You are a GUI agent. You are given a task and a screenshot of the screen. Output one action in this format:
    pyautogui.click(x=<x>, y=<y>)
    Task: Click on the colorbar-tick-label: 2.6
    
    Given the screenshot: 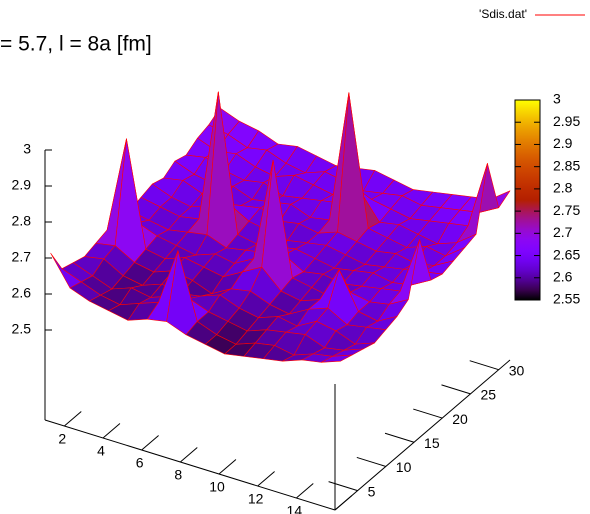 What is the action you would take?
    pyautogui.click(x=563, y=276)
    